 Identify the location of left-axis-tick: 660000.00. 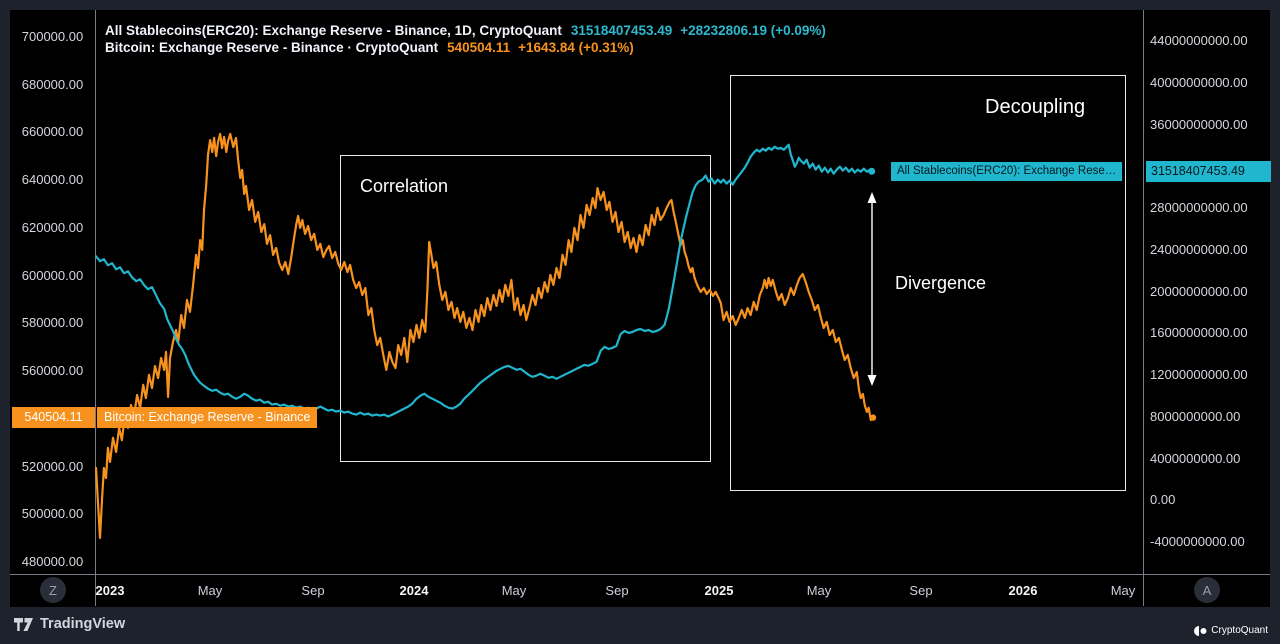
(52, 132).